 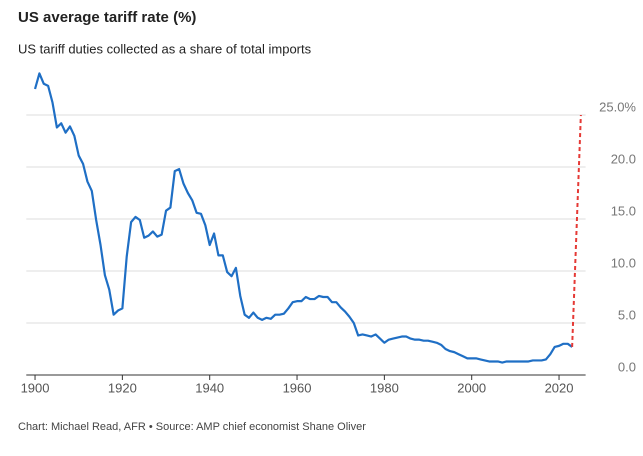 What do you see at coordinates (35, 387) in the screenshot?
I see `x-tick-label: 1900` at bounding box center [35, 387].